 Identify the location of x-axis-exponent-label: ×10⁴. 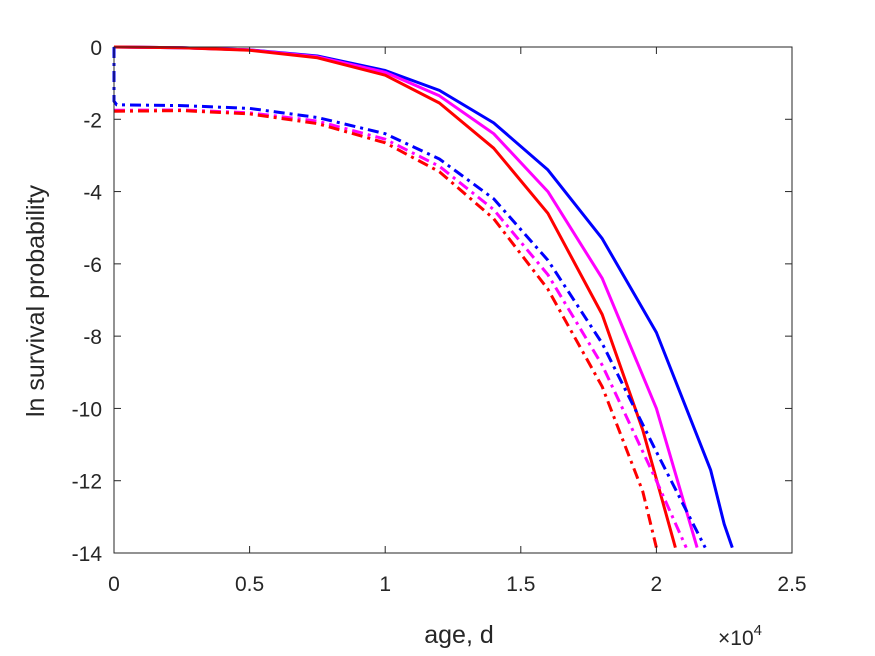
(740, 636).